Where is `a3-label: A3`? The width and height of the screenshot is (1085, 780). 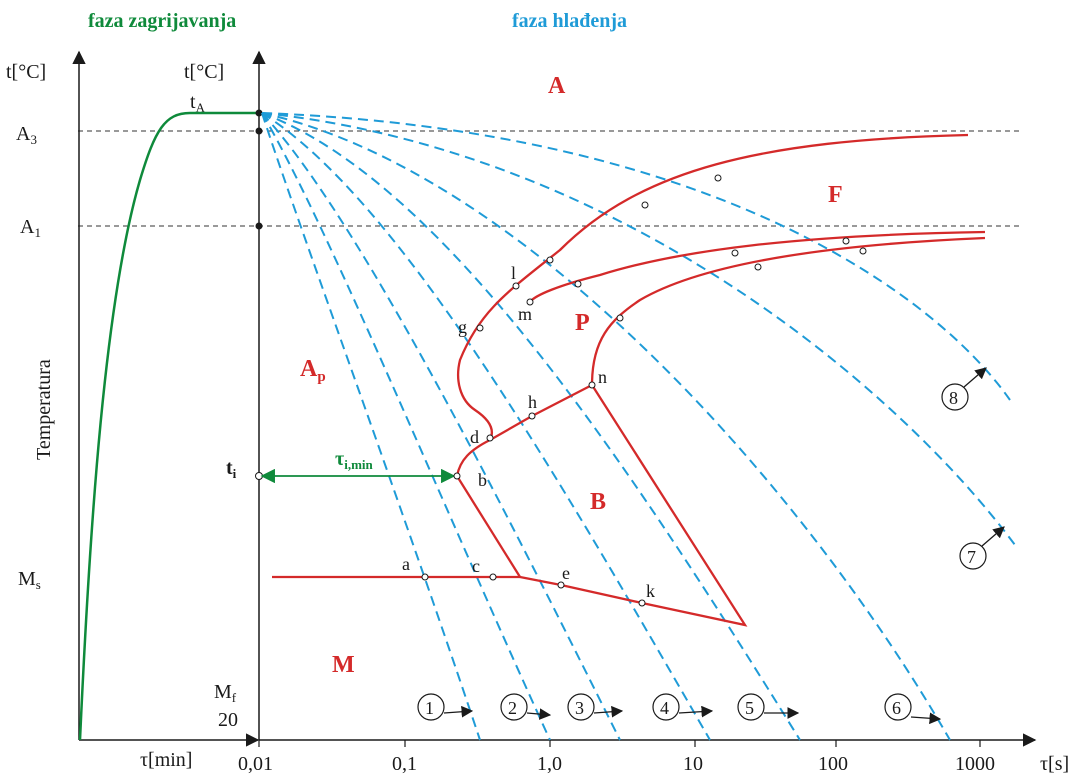
a3-label: A3 is located at coordinates (26, 135).